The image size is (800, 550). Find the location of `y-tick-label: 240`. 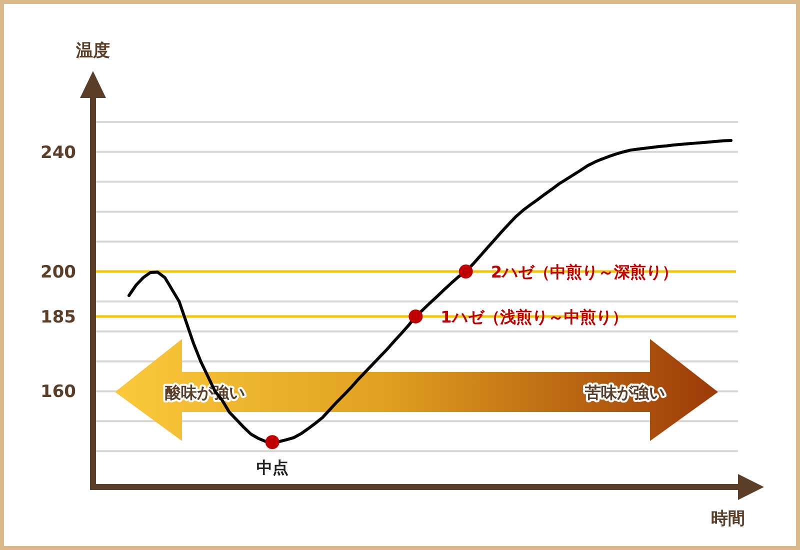

y-tick-label: 240 is located at coordinates (58, 152).